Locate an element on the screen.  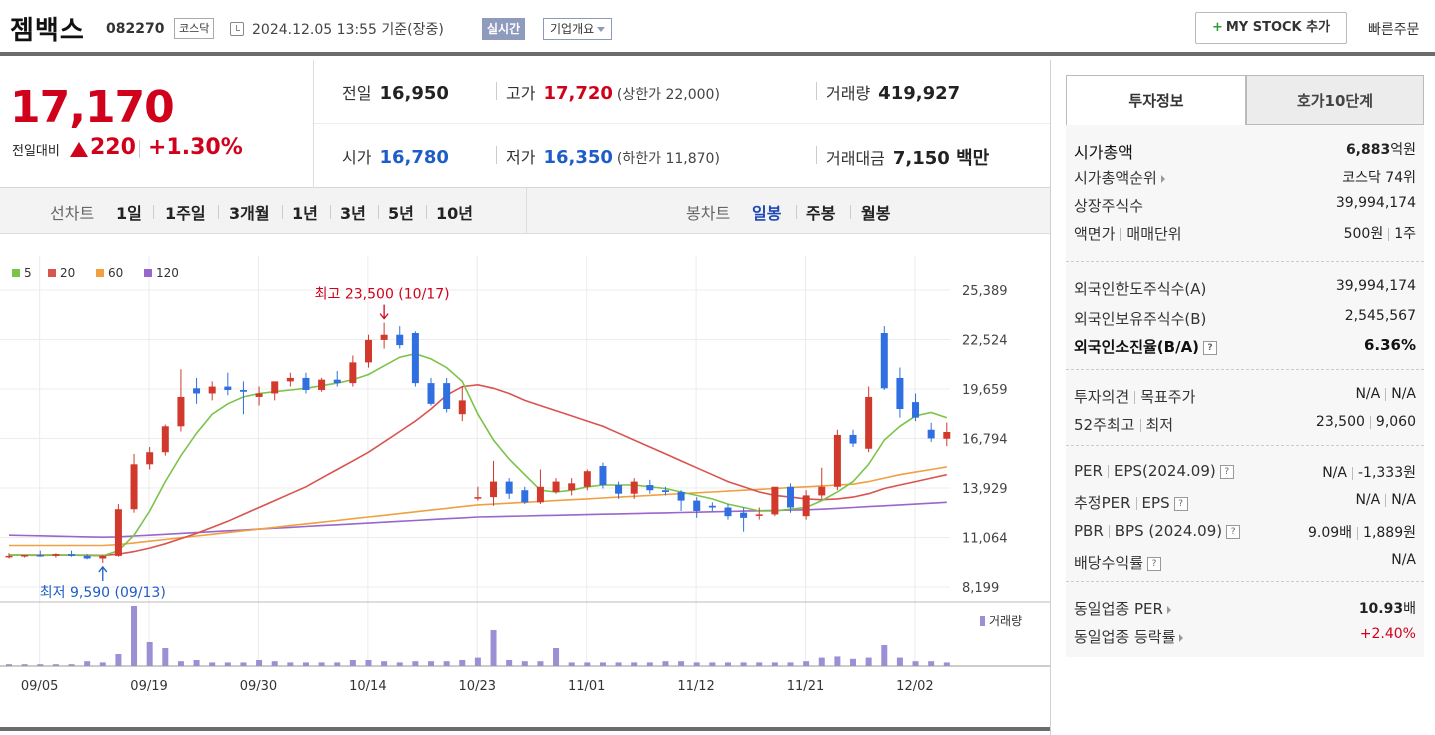
pbr-bps-row: PBR BPS (2024.09)? 9.09배 1,889원 is located at coordinates (1245, 531).